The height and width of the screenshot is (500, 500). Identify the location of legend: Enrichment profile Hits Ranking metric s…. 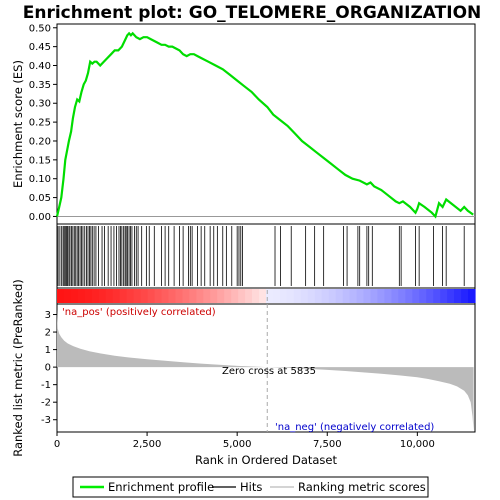
(250, 487).